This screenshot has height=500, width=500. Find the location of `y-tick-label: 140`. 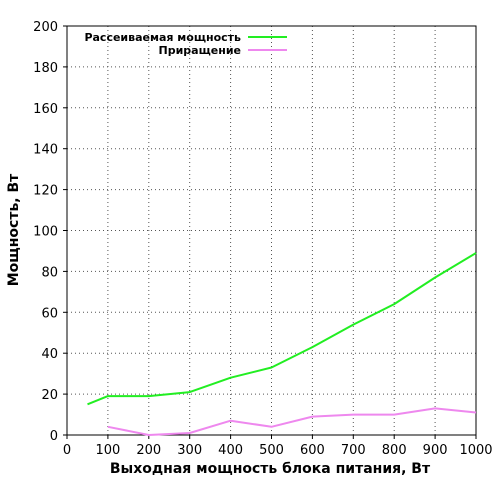

y-tick-label: 140 is located at coordinates (45, 150).